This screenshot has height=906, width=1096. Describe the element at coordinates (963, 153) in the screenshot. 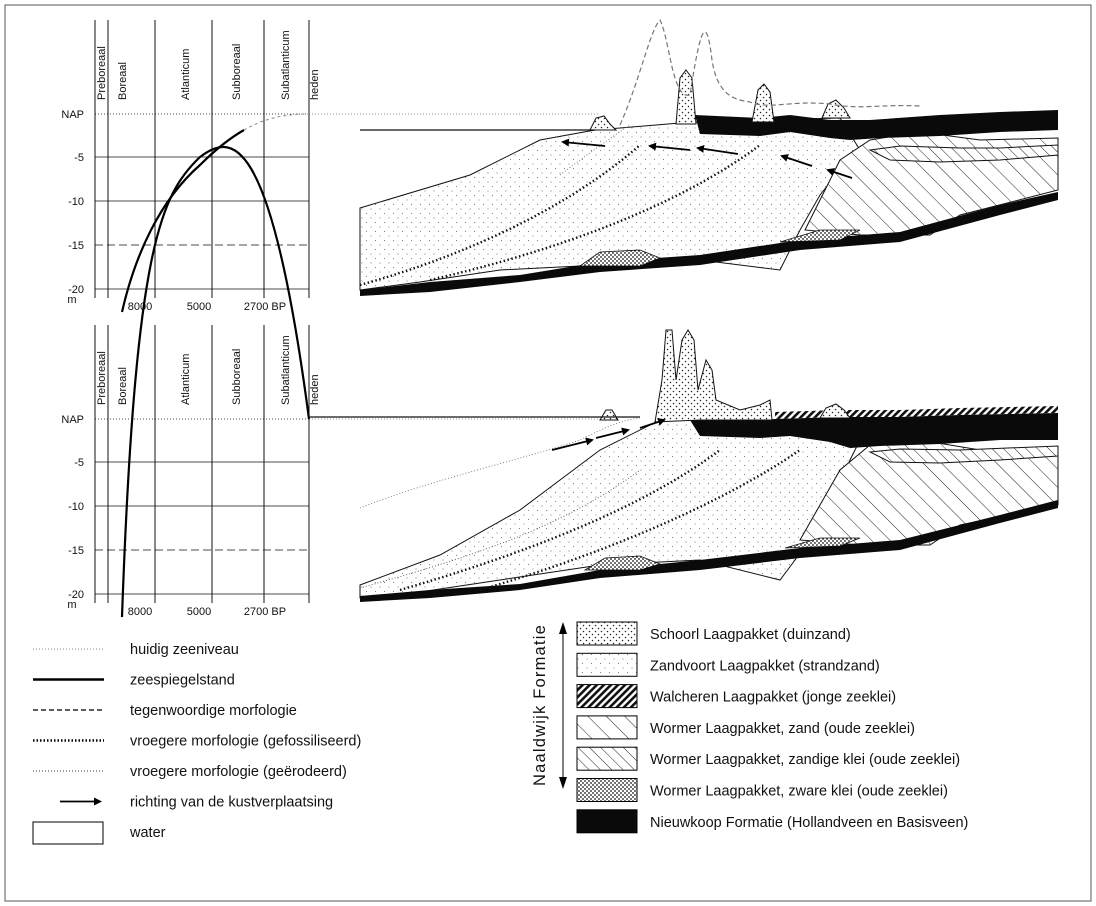

I see `top-marine-clay-hatch` at that location.